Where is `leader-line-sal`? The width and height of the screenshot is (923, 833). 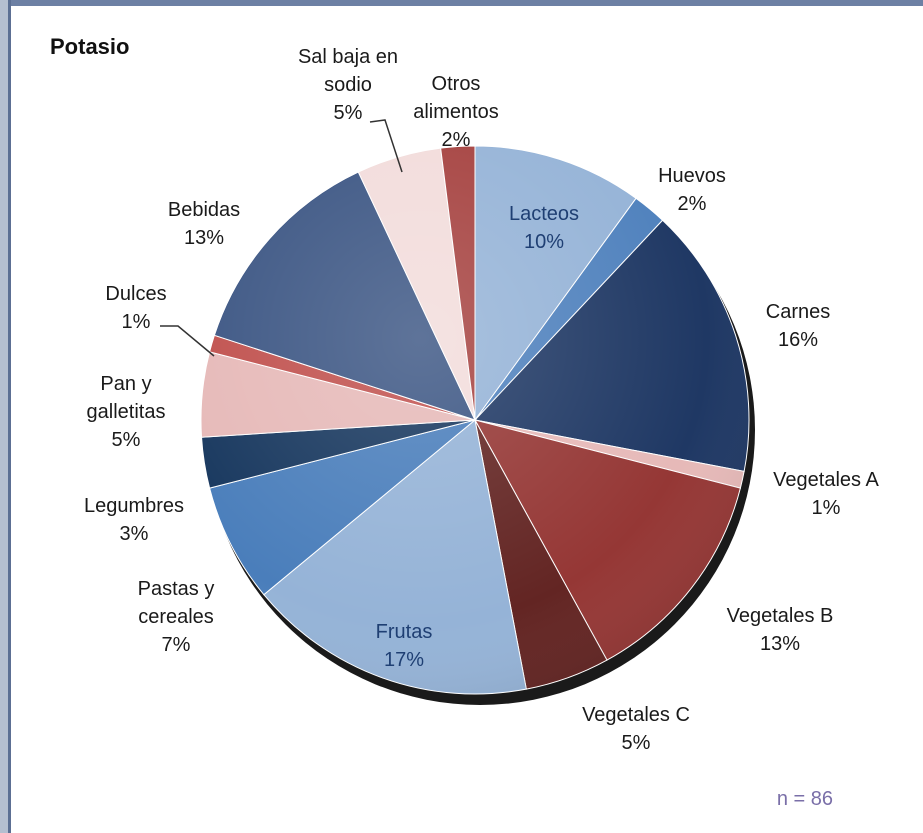
leader-line-sal is located at coordinates (386, 146).